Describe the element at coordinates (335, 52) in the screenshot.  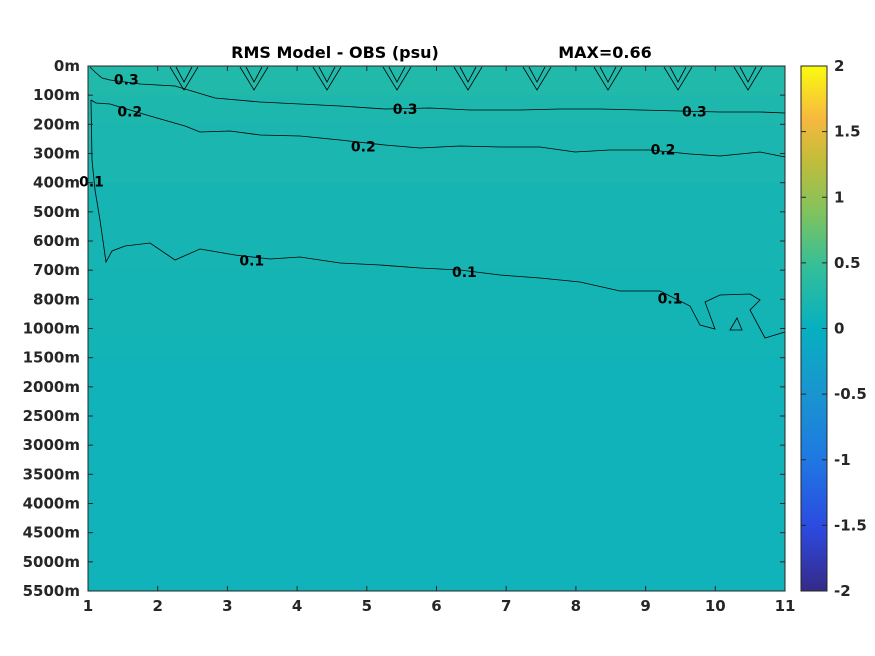
I see `chart-title: RMS Model - OBS (psu)` at that location.